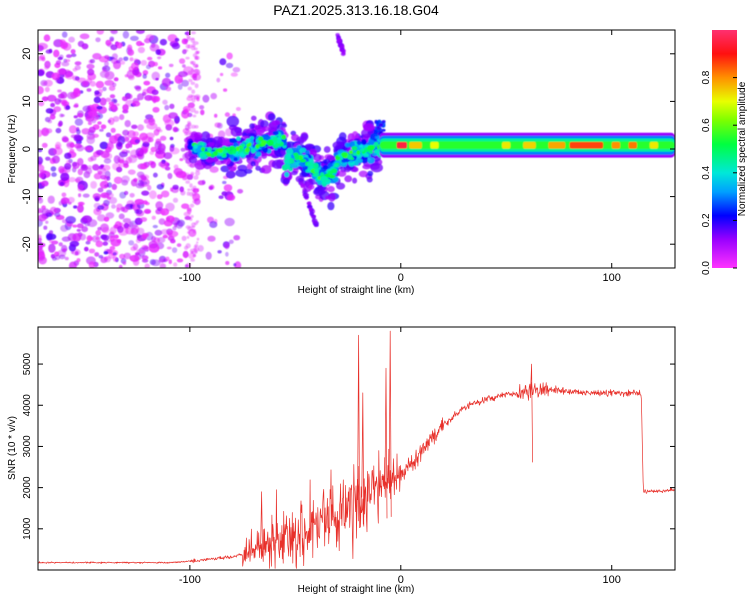 The height and width of the screenshot is (600, 750). What do you see at coordinates (301, 179) in the screenshot?
I see `streak-dot` at bounding box center [301, 179].